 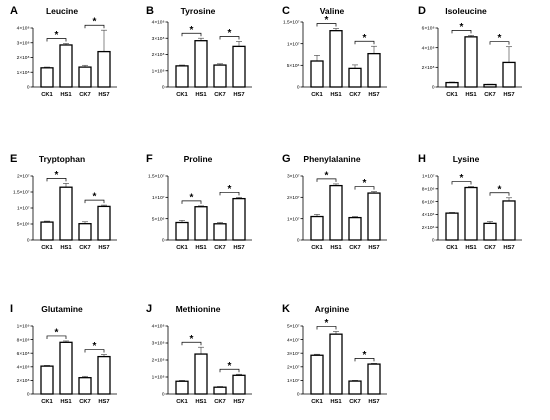 I want to click on panel-letter: F, so click(x=149, y=159).